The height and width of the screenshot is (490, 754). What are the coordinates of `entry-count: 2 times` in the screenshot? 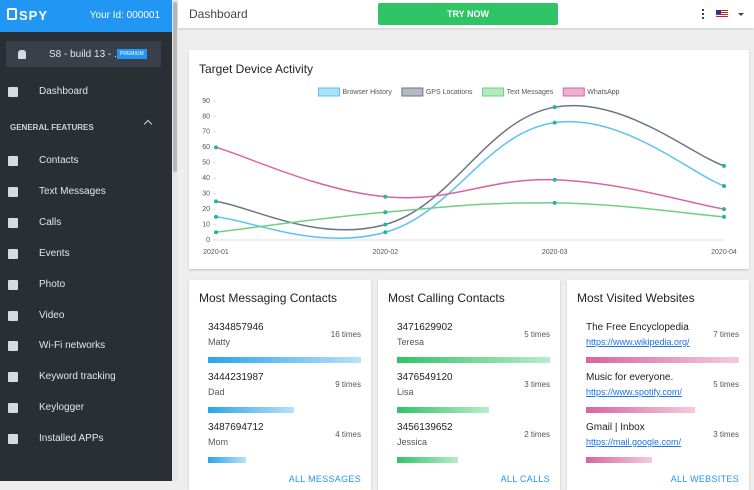 It's located at (537, 434).